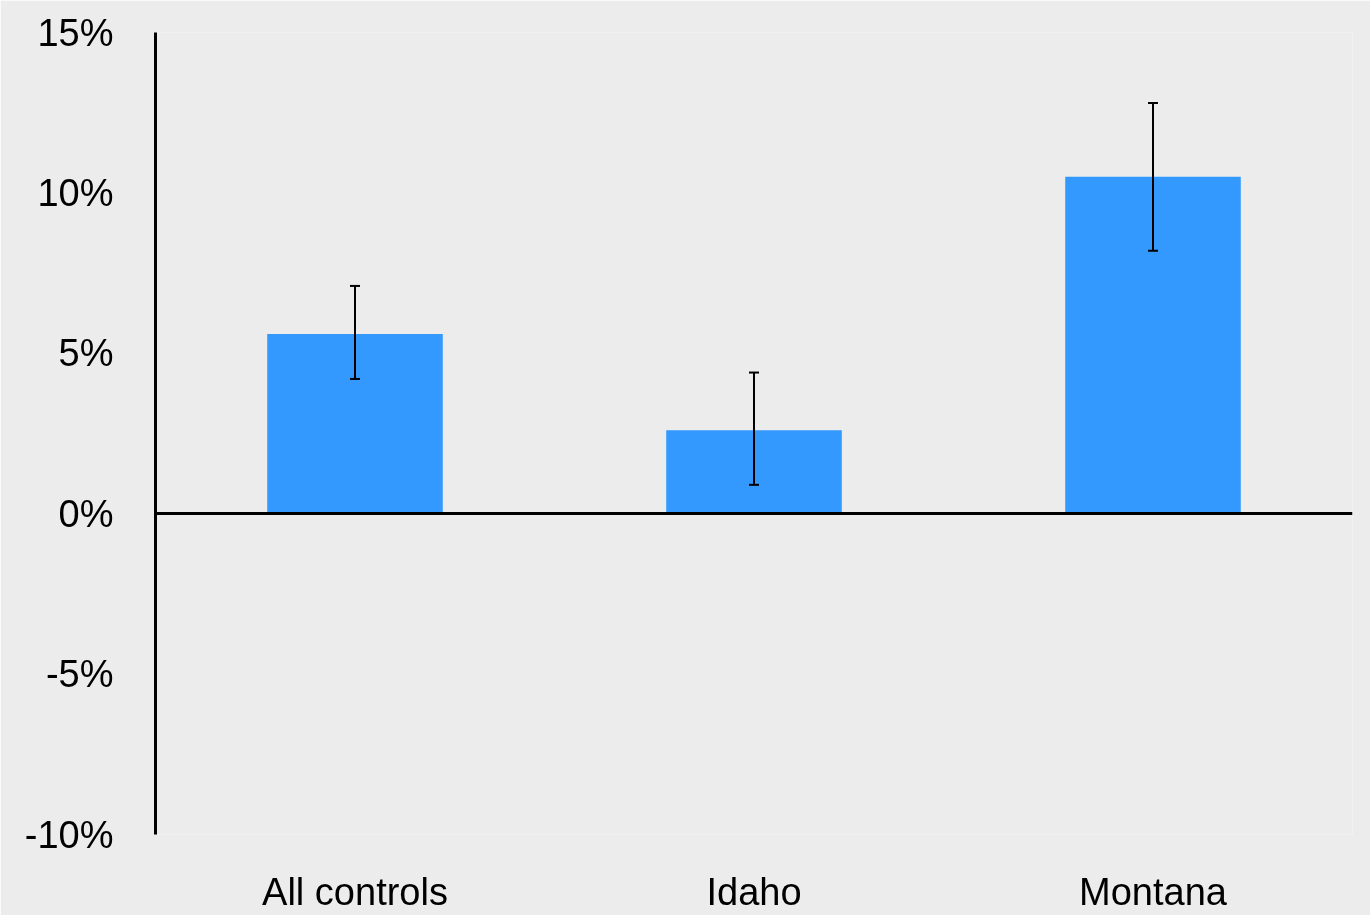 This screenshot has height=915, width=1370. Describe the element at coordinates (69, 834) in the screenshot. I see `y-tick-label: -10%` at that location.